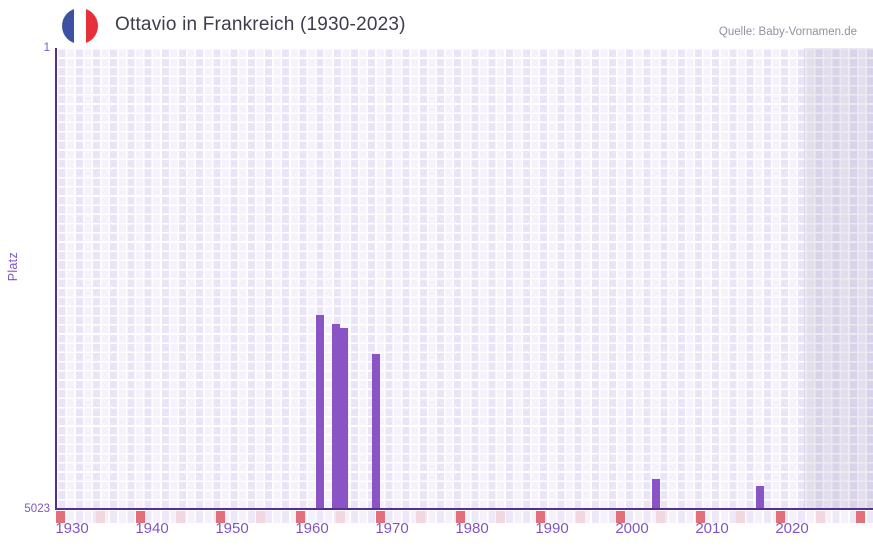 The width and height of the screenshot is (873, 552). I want to click on france-flag-icon, so click(80, 26).